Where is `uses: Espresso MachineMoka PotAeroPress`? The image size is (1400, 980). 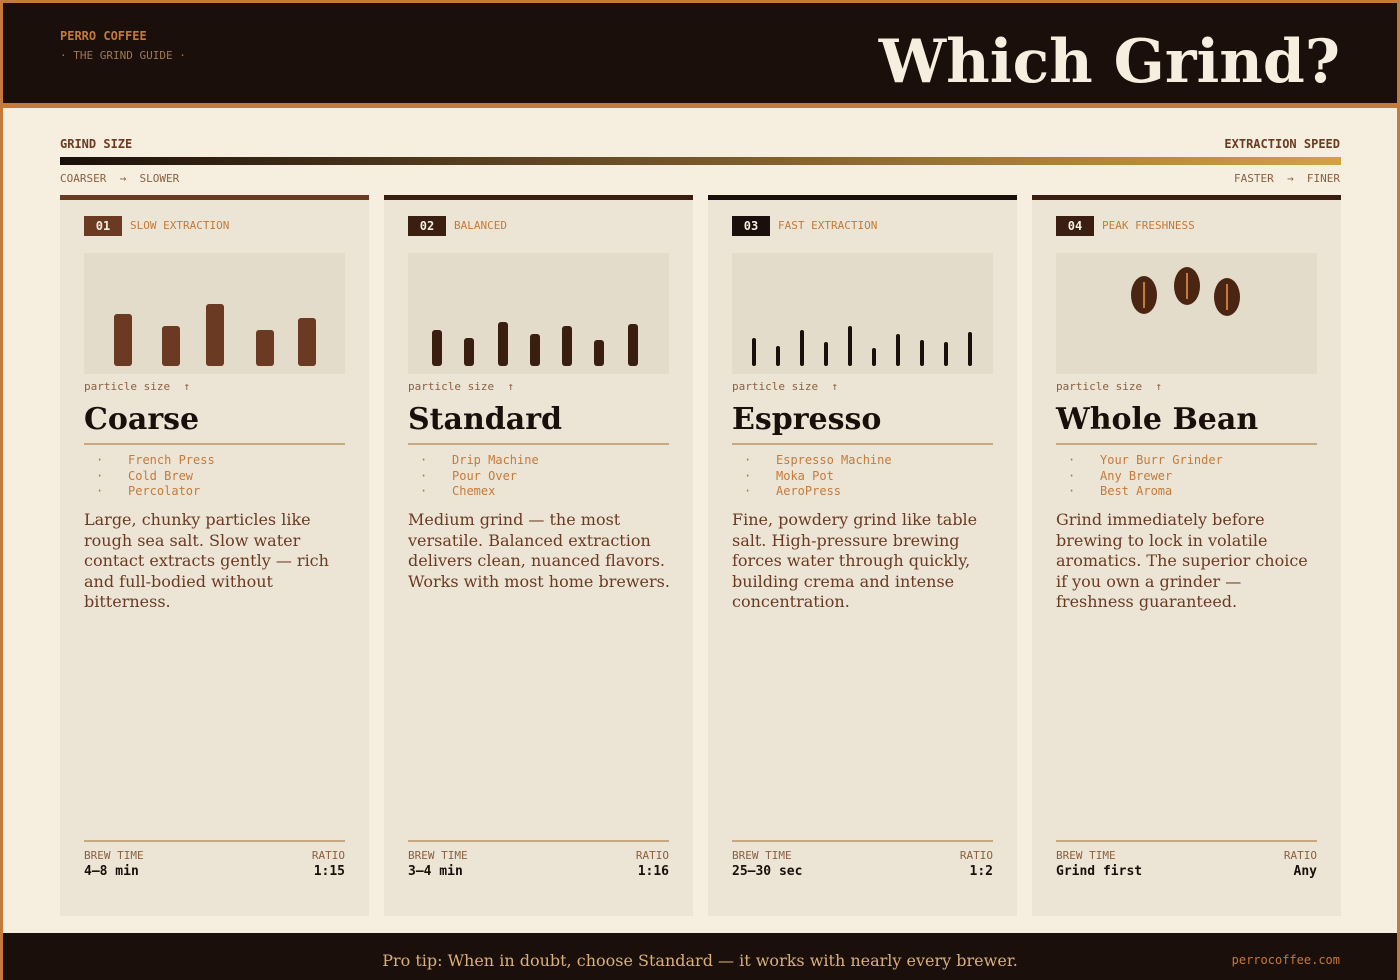
uses: Espresso MachineMoka PotAeroPress is located at coordinates (812, 476).